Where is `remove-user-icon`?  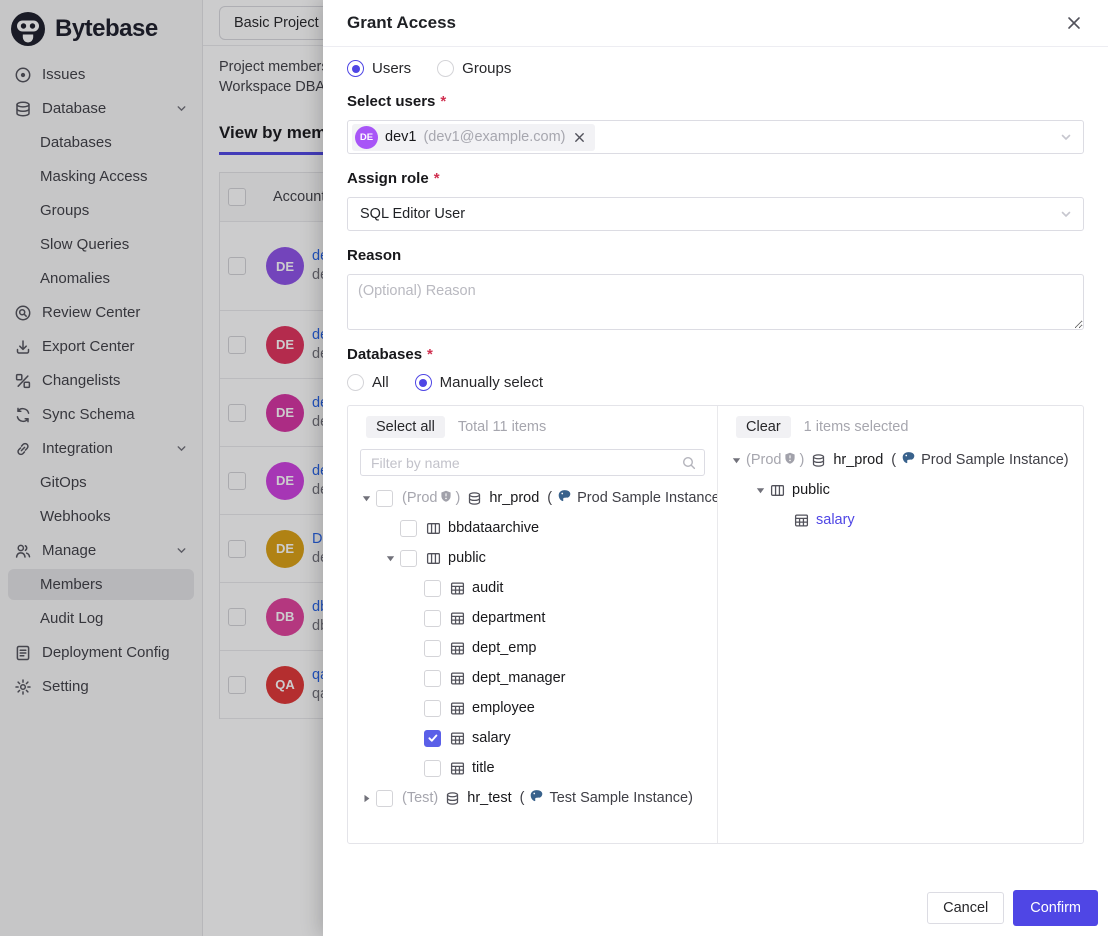
remove-user-icon is located at coordinates (579, 137).